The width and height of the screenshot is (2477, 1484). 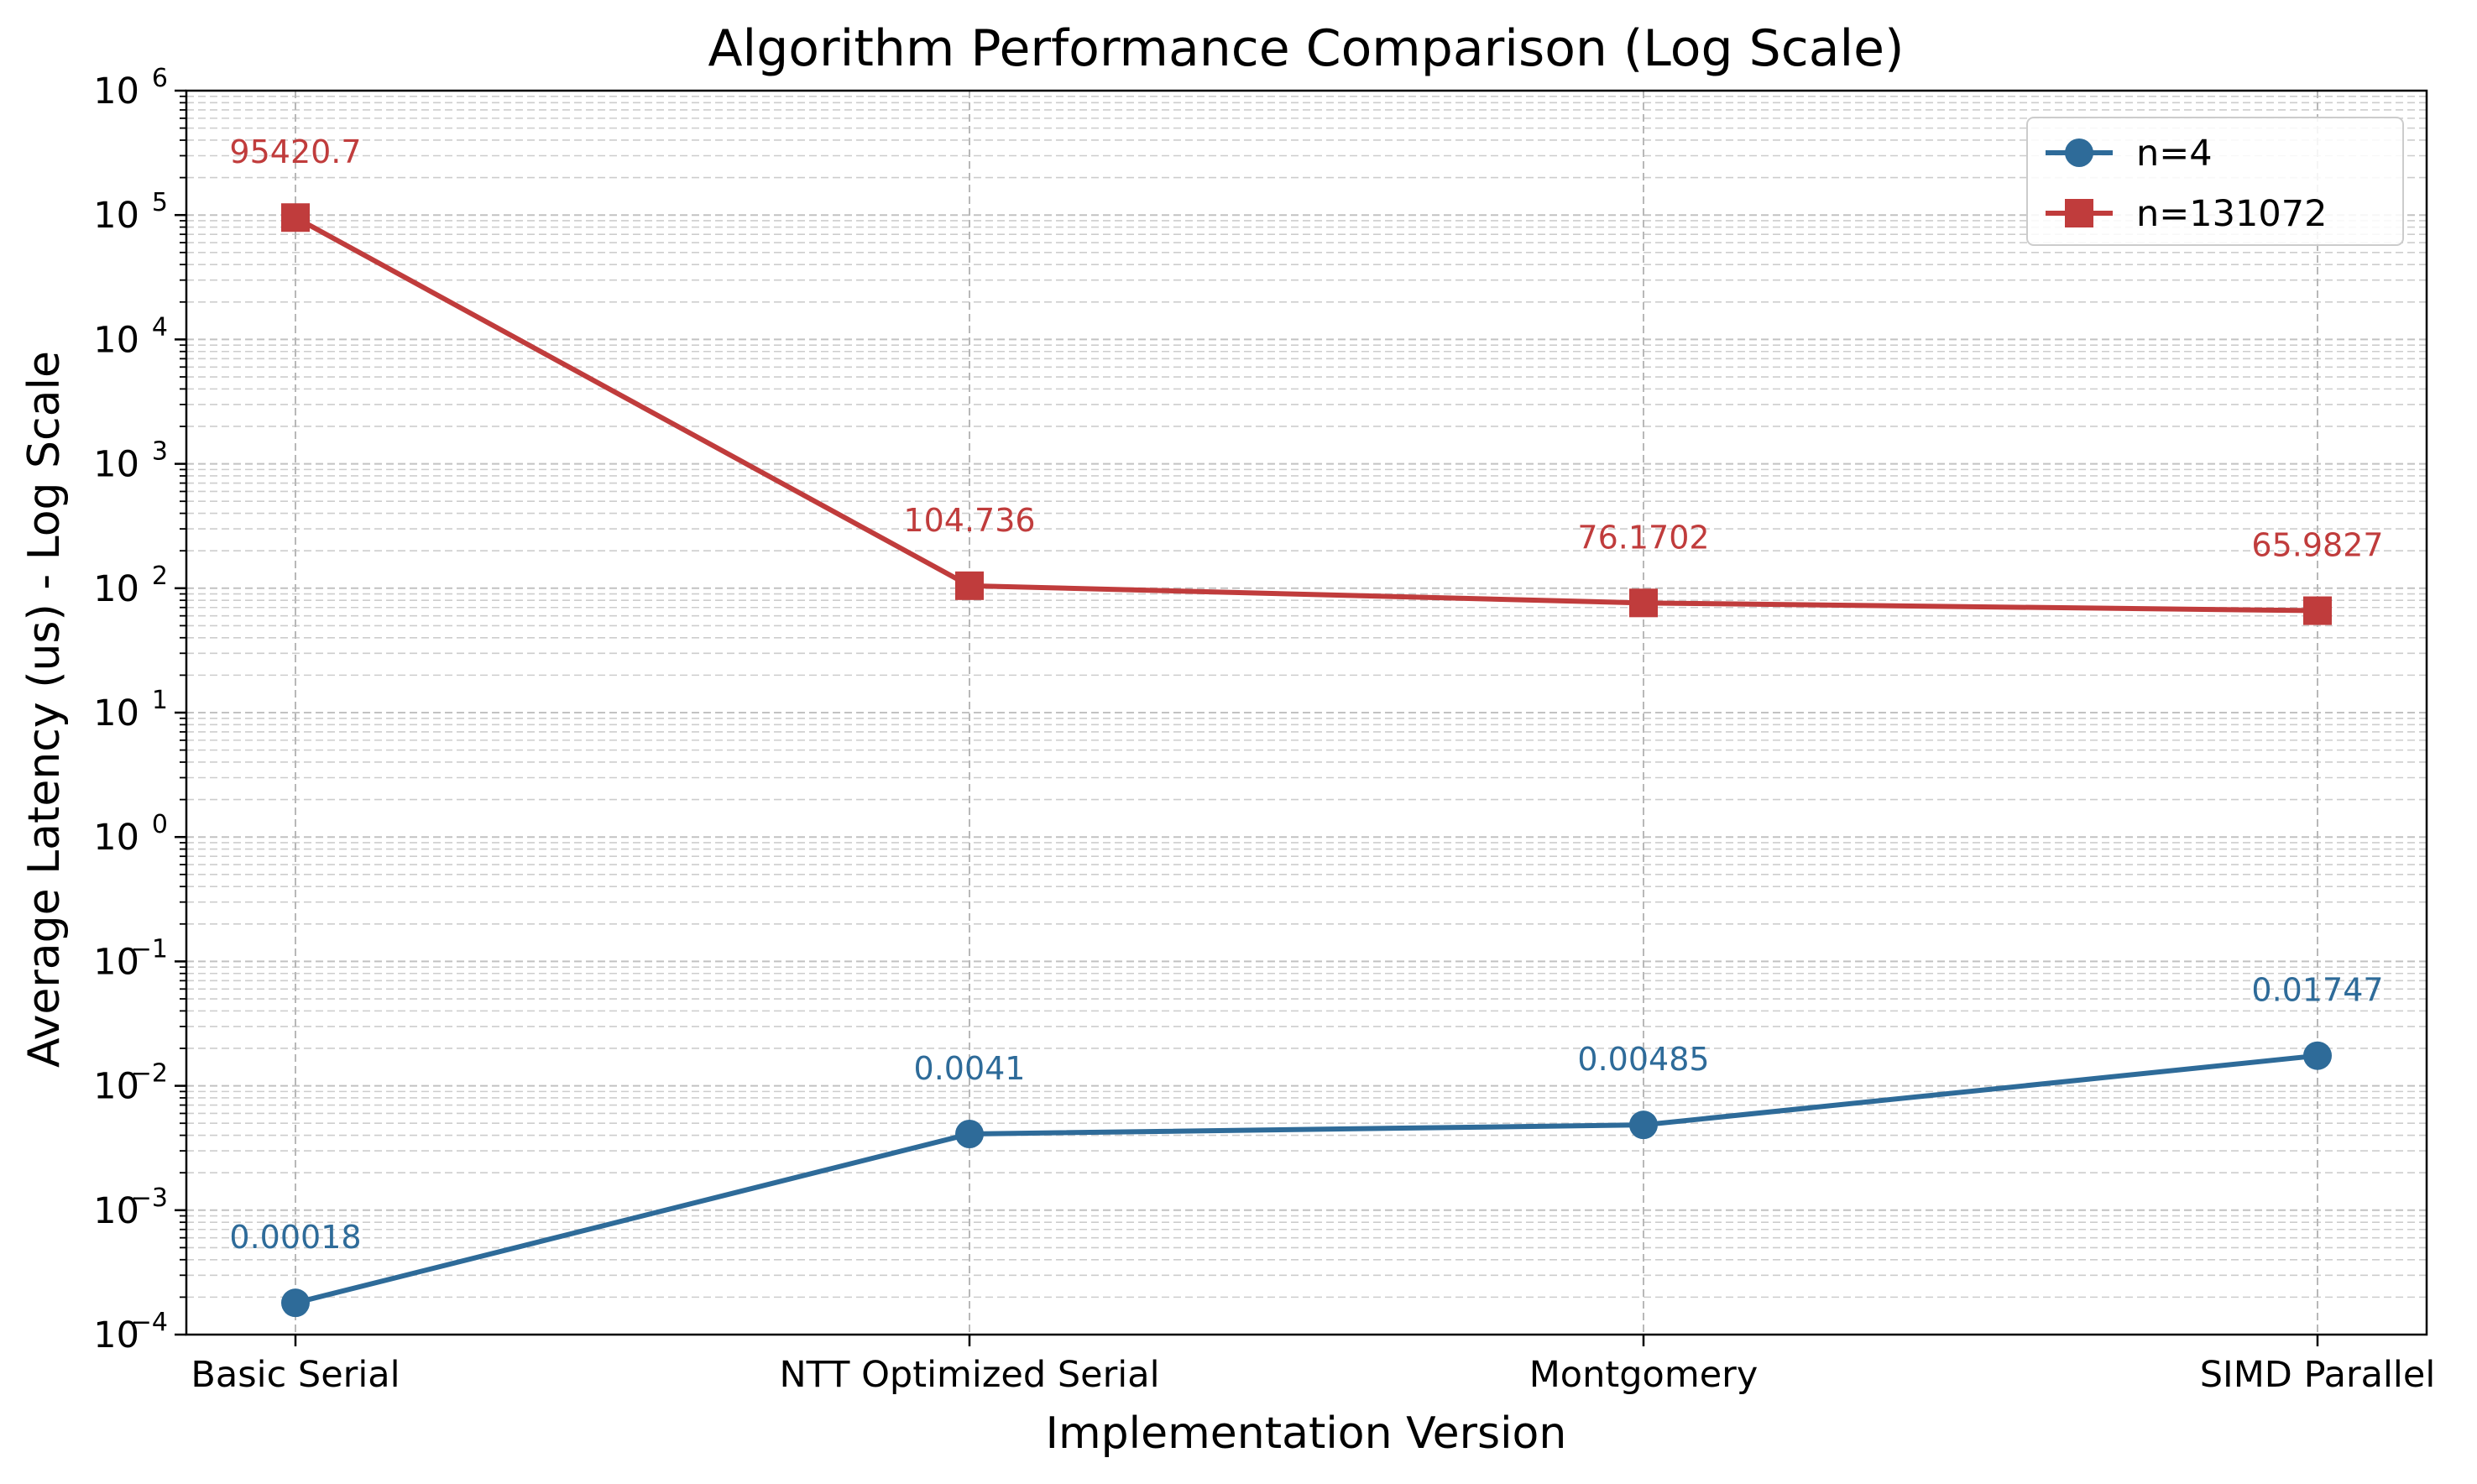 I want to click on y-axis-title: Average Latency (us) - Log Scale, so click(x=44, y=709).